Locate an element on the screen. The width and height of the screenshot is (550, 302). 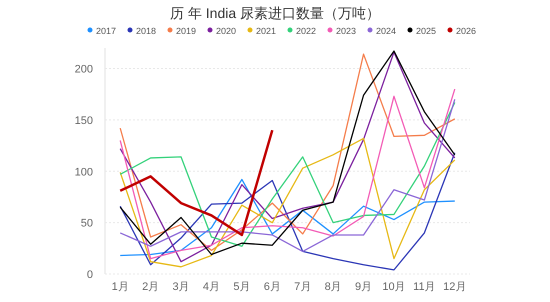
x-tick-label: 10月 is located at coordinates (394, 287).